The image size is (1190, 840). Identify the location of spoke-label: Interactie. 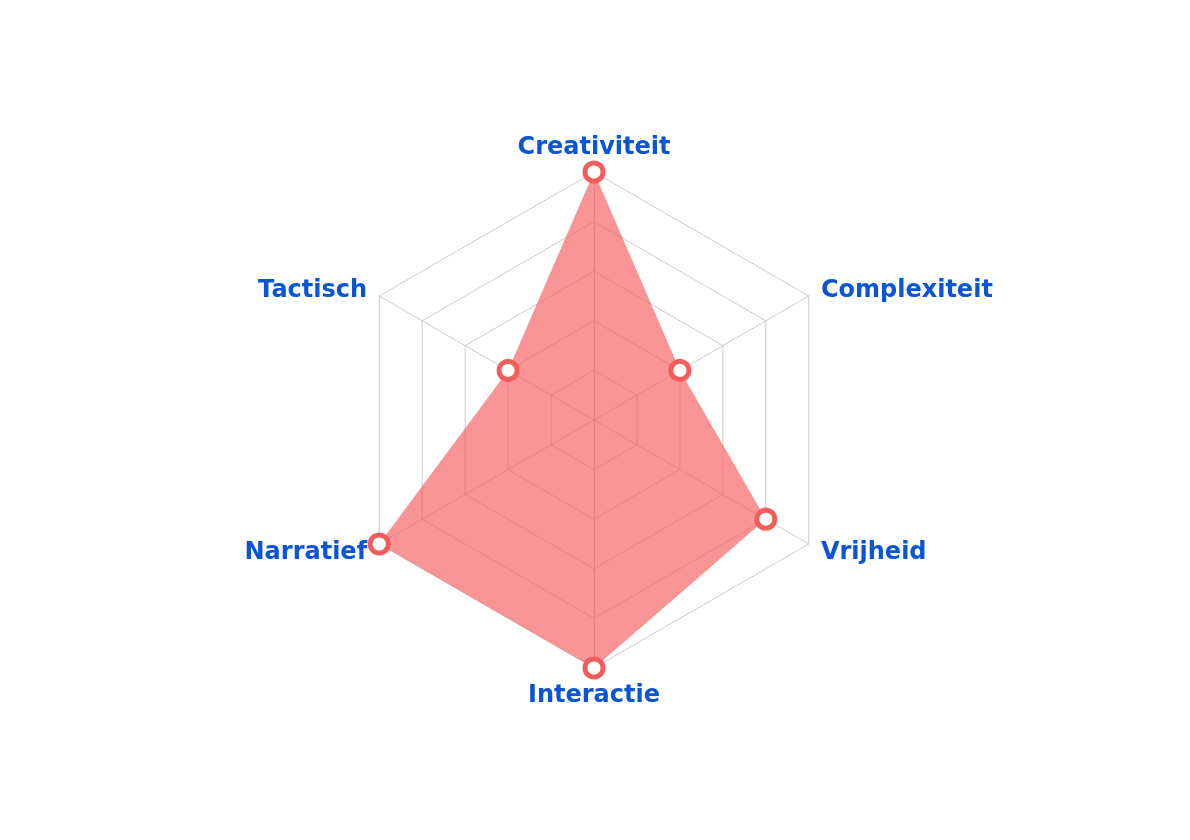
(594, 694).